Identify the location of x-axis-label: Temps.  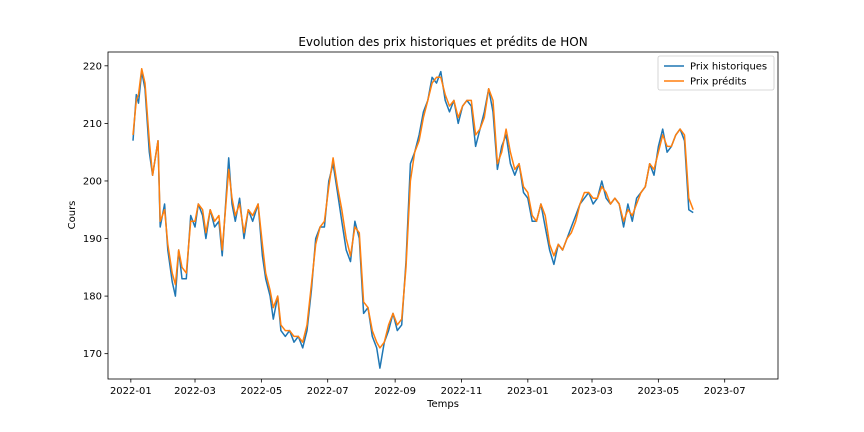
(442, 404).